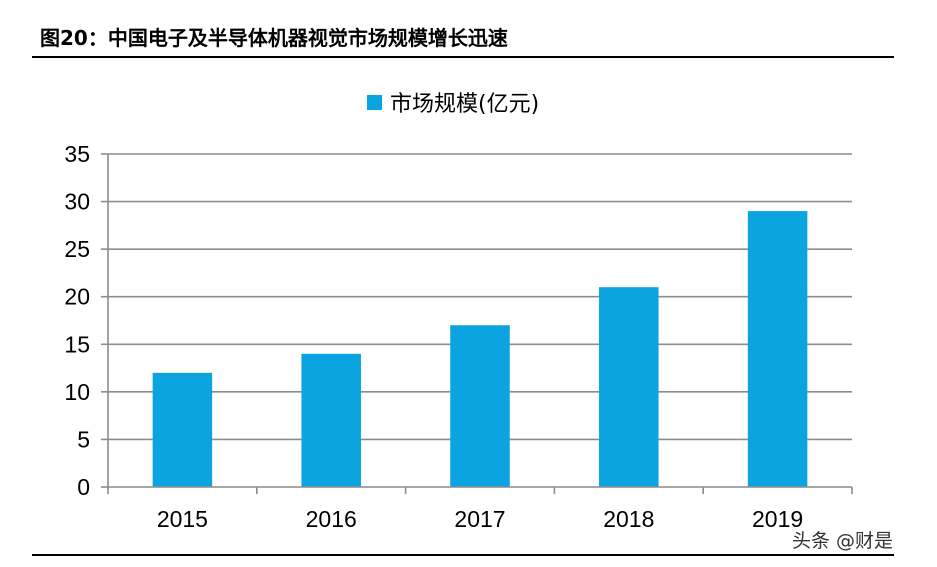 The image size is (937, 567). Describe the element at coordinates (628, 519) in the screenshot. I see `x-tick-label: 2018` at that location.